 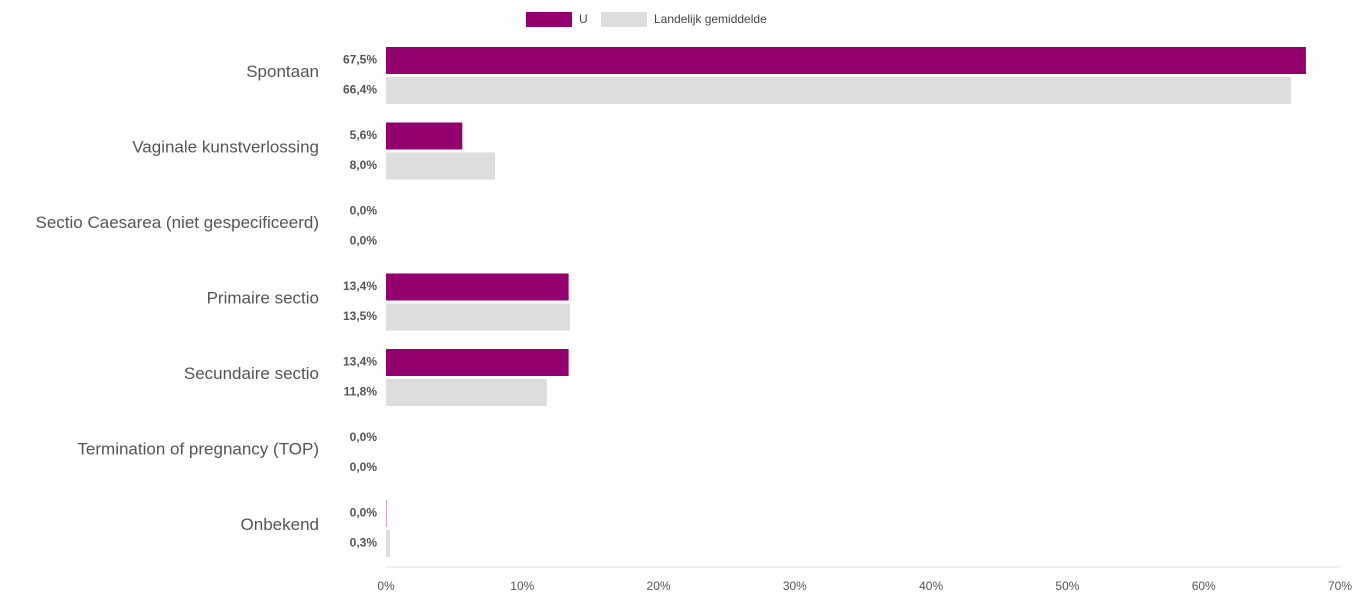 What do you see at coordinates (364, 135) in the screenshot?
I see `value-label: 5,6%` at bounding box center [364, 135].